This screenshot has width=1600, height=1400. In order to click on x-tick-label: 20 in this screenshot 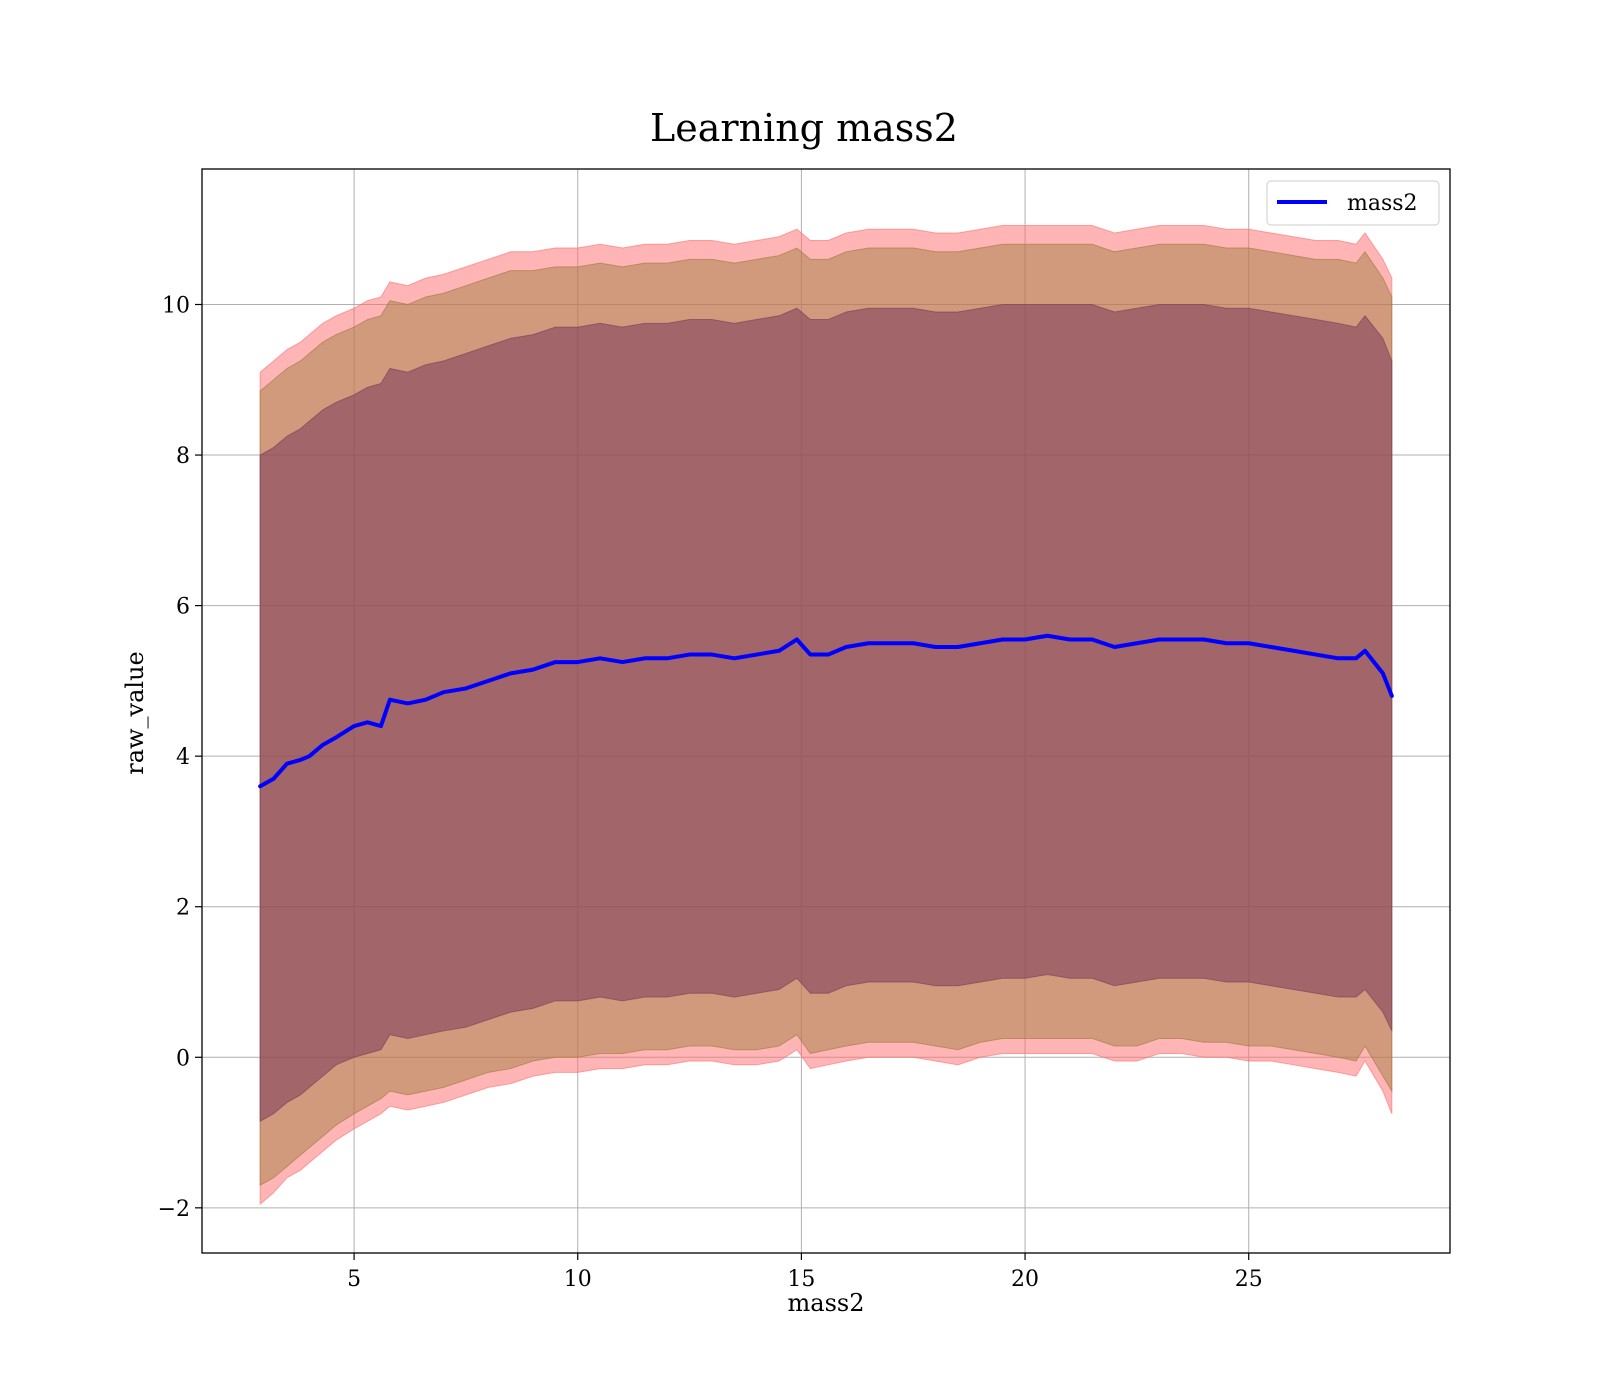, I will do `click(1025, 1279)`.